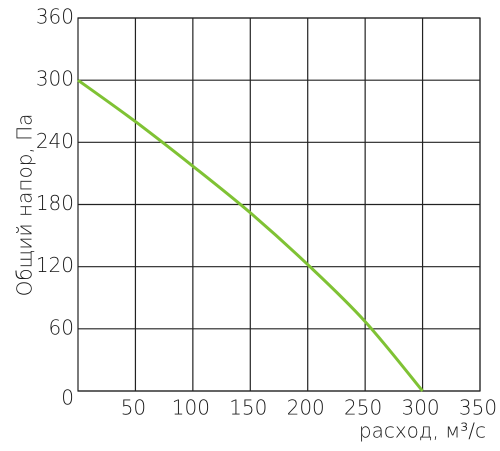  What do you see at coordinates (25, 205) in the screenshot?
I see `y-axis-label: Общий напор, Па` at bounding box center [25, 205].